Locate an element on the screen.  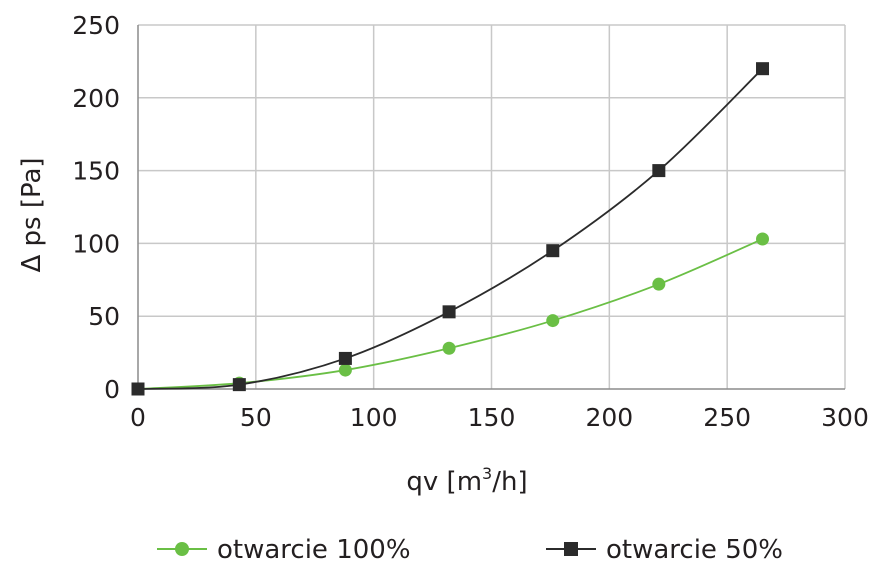
y-tick-label: 150 is located at coordinates (96, 171).